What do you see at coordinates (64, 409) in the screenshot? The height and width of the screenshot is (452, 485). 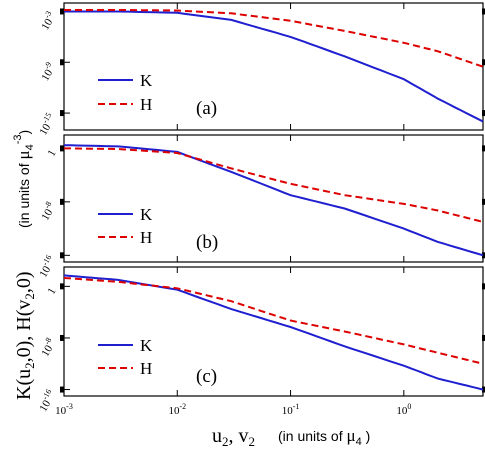 I see `x-tick-label-0: 10⁻³` at bounding box center [64, 409].